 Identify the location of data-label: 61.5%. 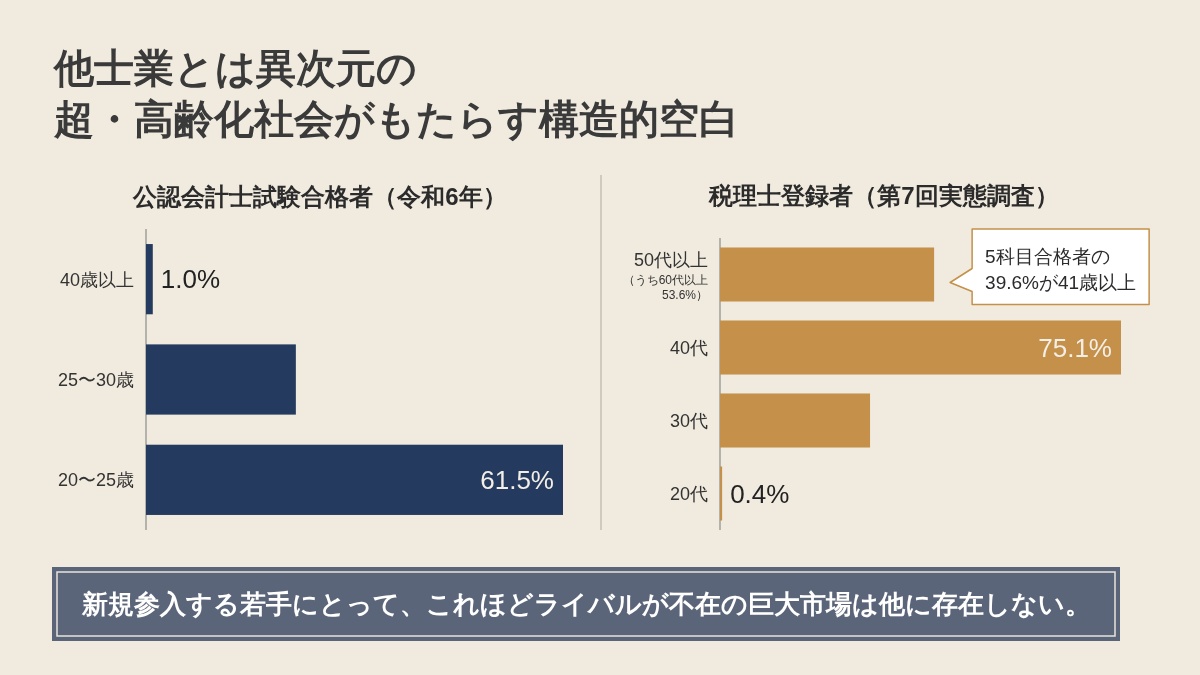
(517, 479).